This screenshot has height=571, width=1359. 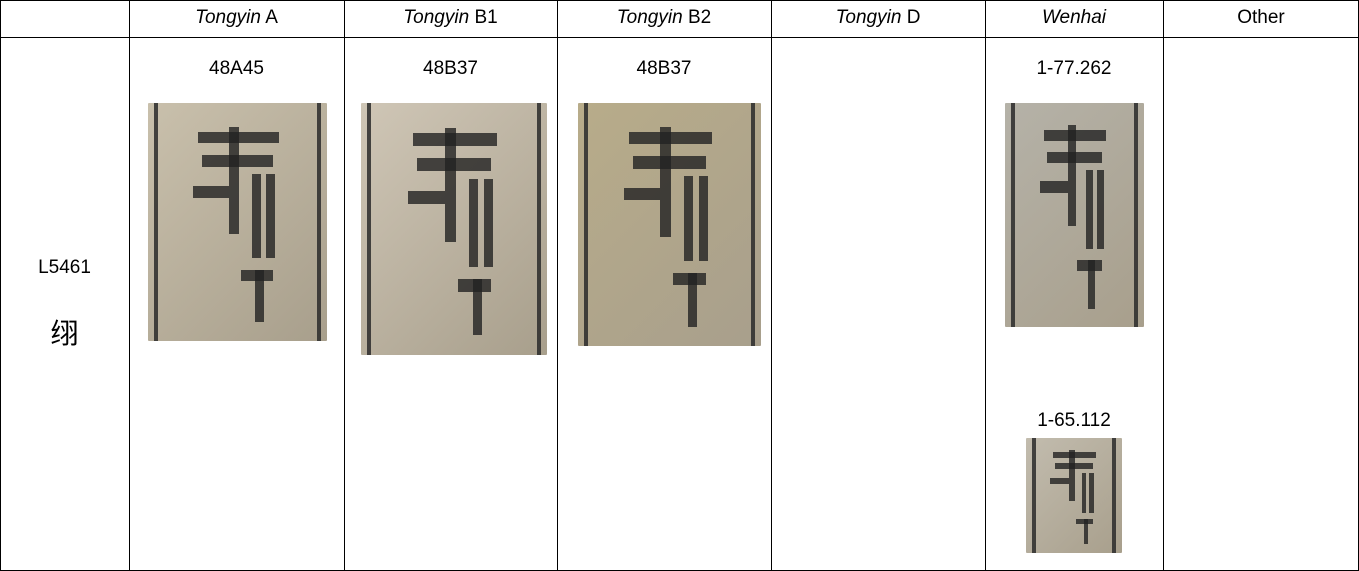 I want to click on header-plain: B1, so click(x=486, y=17).